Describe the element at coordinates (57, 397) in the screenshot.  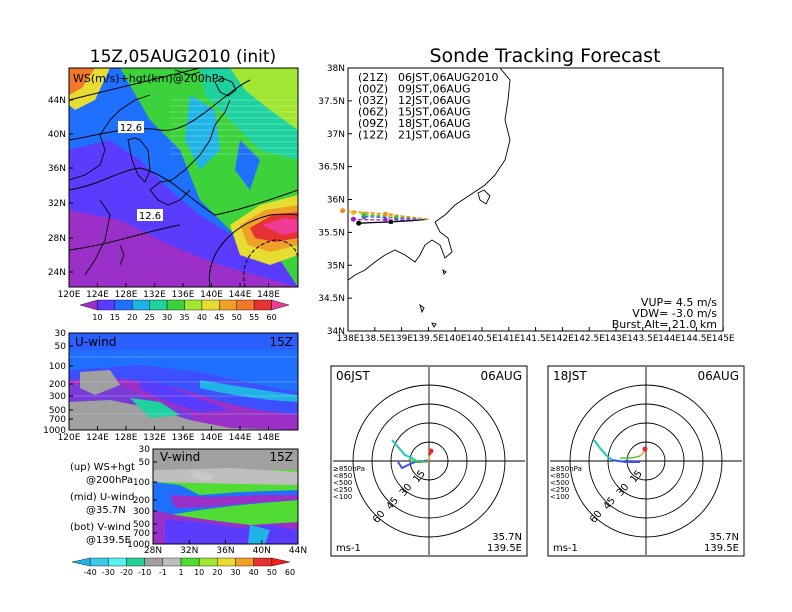
I see `pressure-tick-label: 300` at that location.